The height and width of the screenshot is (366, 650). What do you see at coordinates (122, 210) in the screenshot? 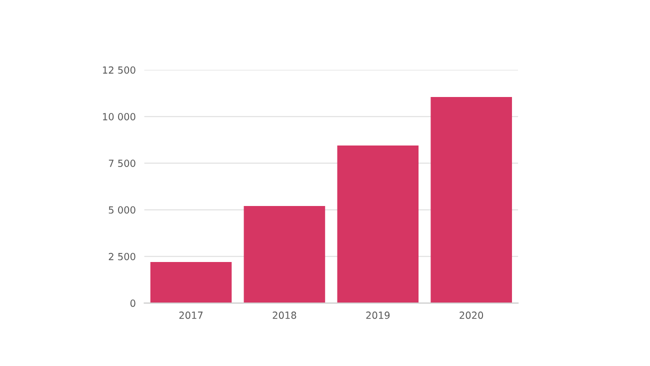
I see `y-tick-label: 5 000` at bounding box center [122, 210].